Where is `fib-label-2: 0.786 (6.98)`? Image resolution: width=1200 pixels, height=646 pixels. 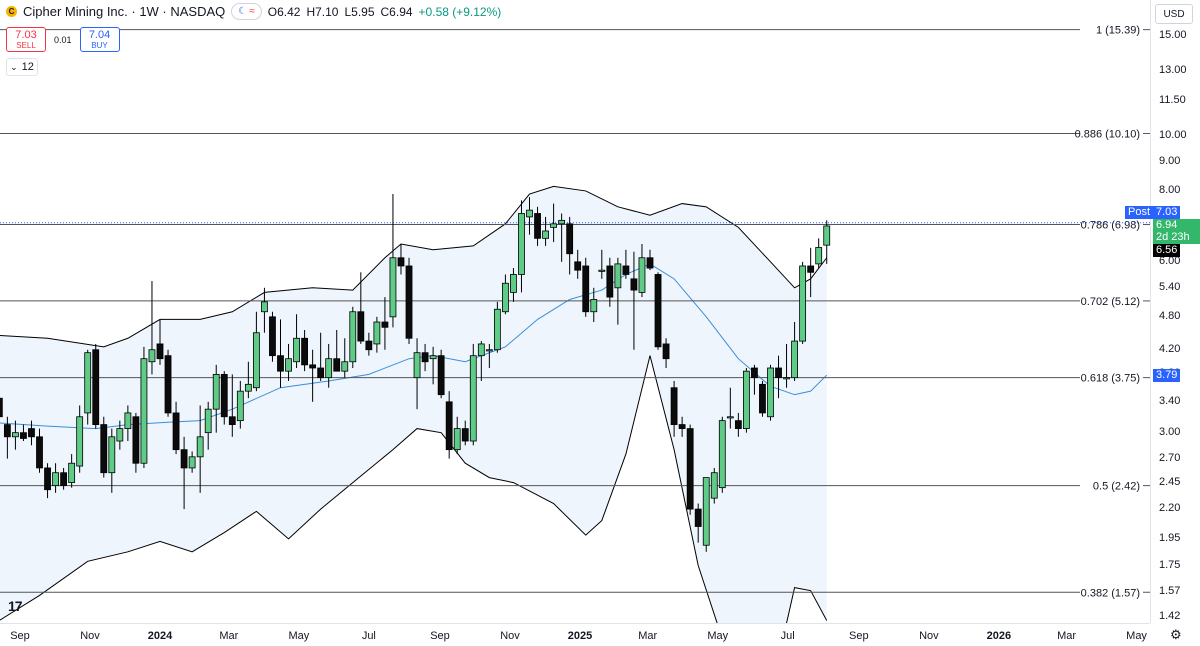 fib-label-2: 0.786 (6.98) is located at coordinates (1110, 226).